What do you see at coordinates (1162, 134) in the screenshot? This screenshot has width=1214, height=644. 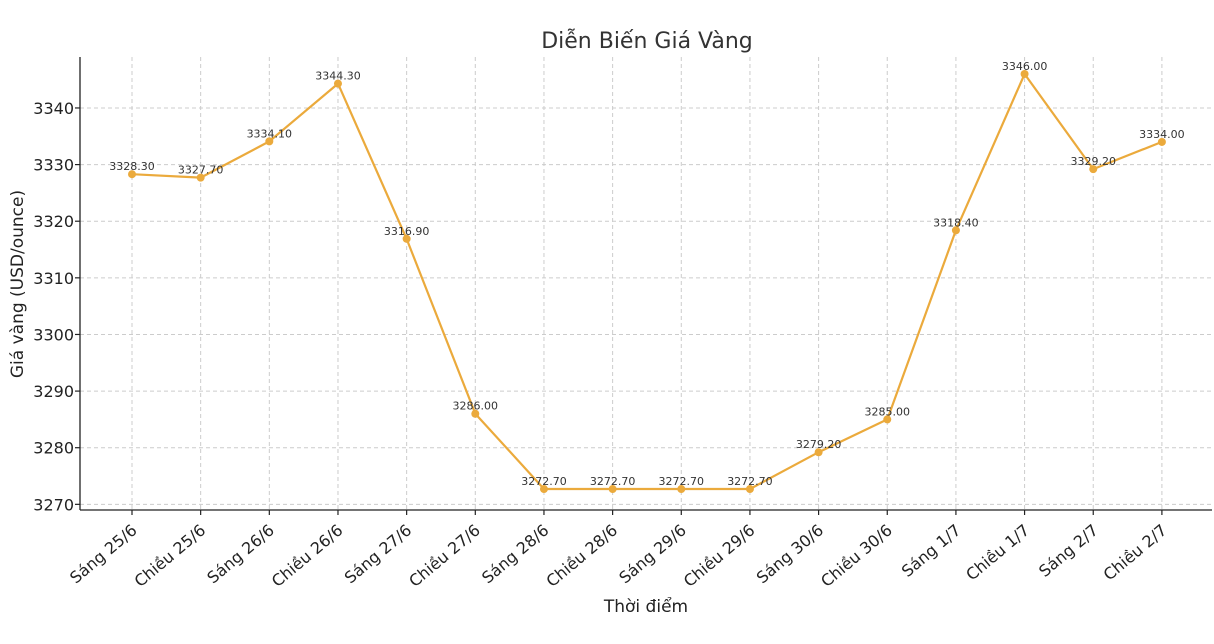 I see `data-label: 3334.00` at bounding box center [1162, 134].